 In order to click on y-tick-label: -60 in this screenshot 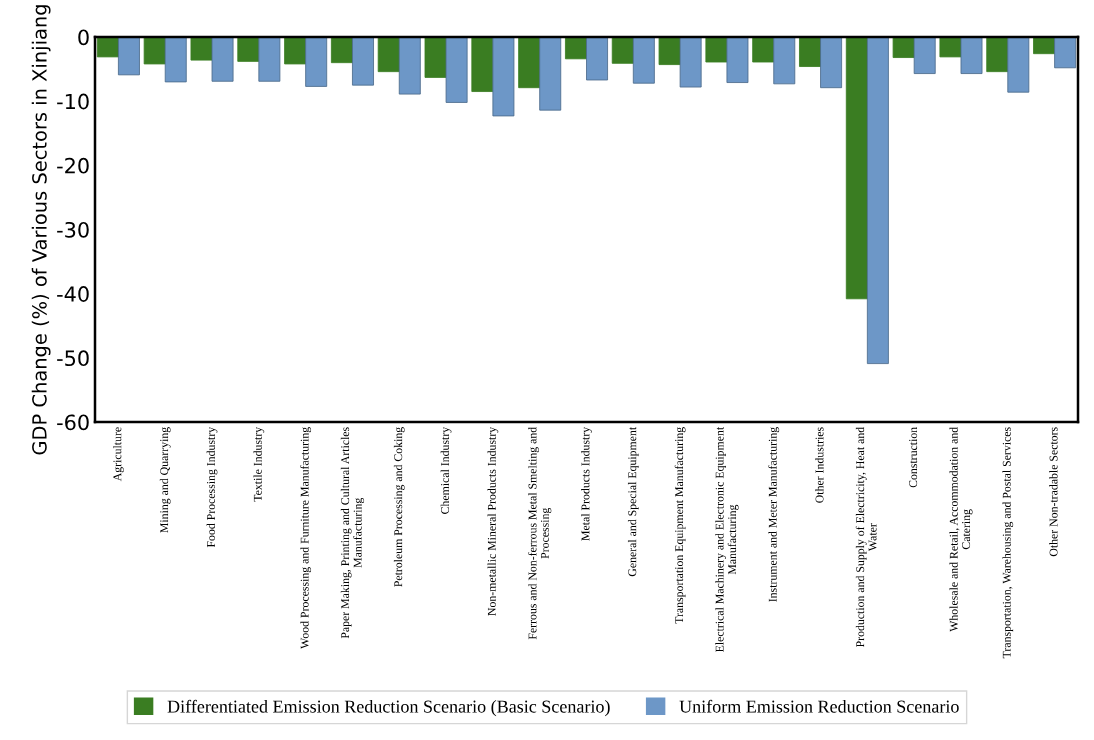, I will do `click(73, 422)`.